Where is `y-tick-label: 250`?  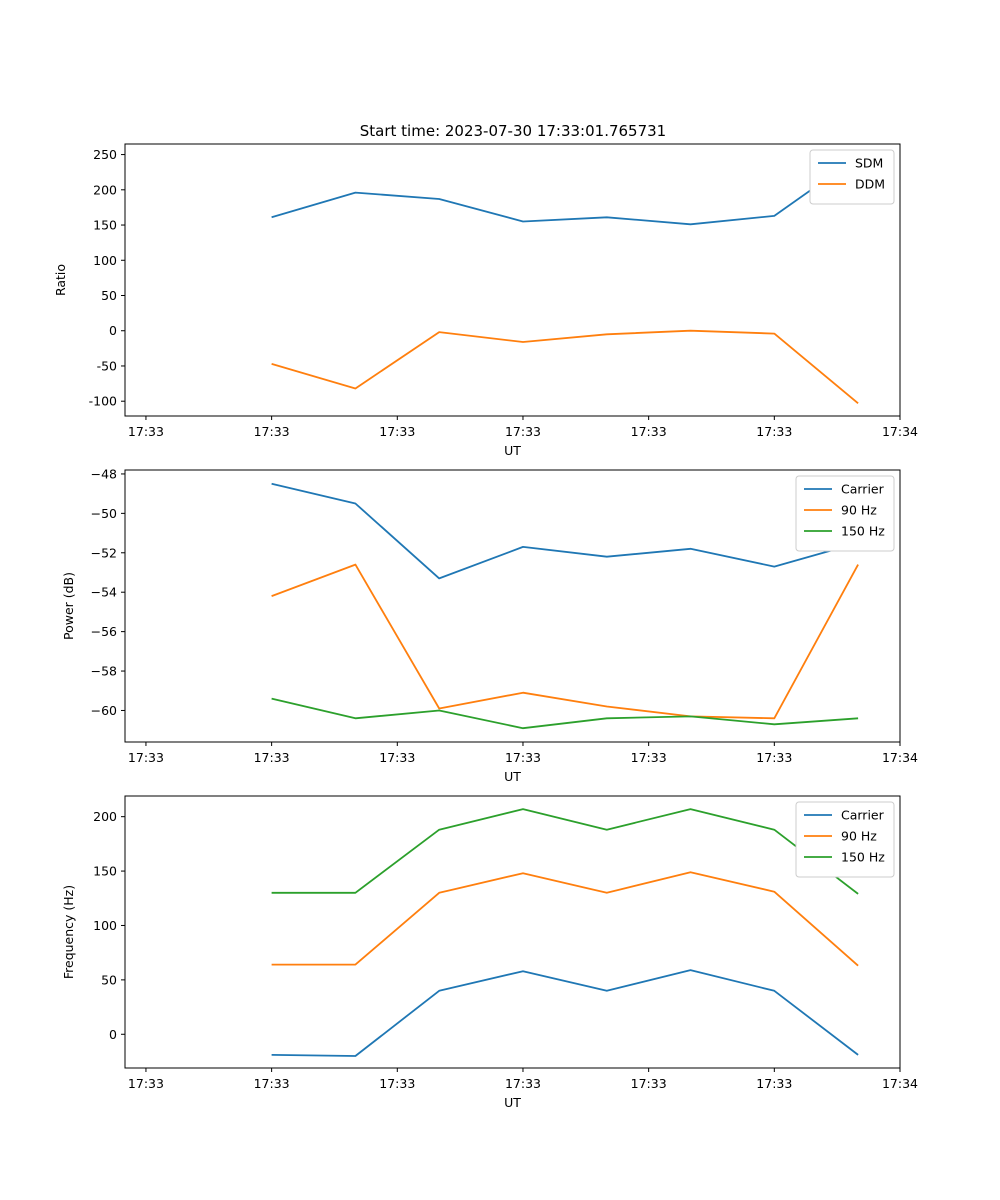 y-tick-label: 250 is located at coordinates (105, 154).